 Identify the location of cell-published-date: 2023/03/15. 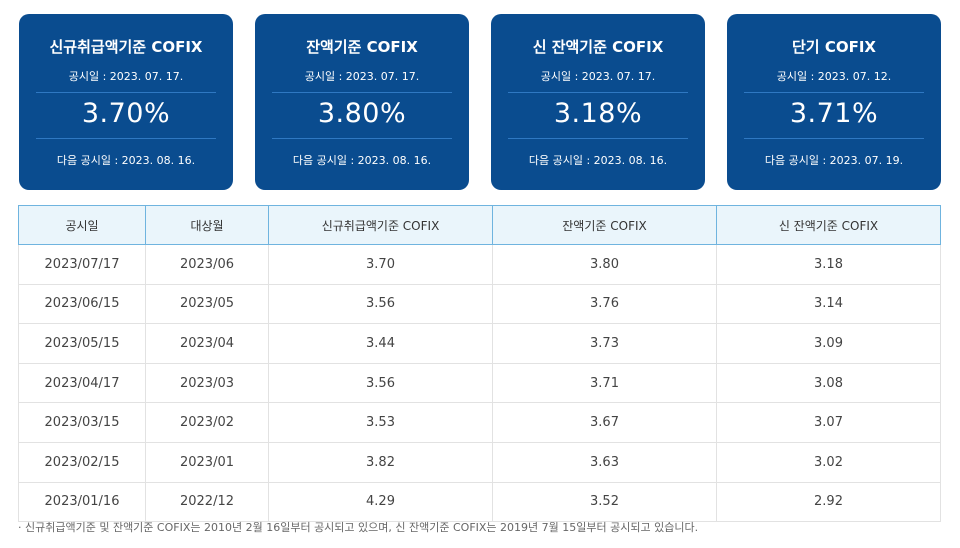
(82, 422).